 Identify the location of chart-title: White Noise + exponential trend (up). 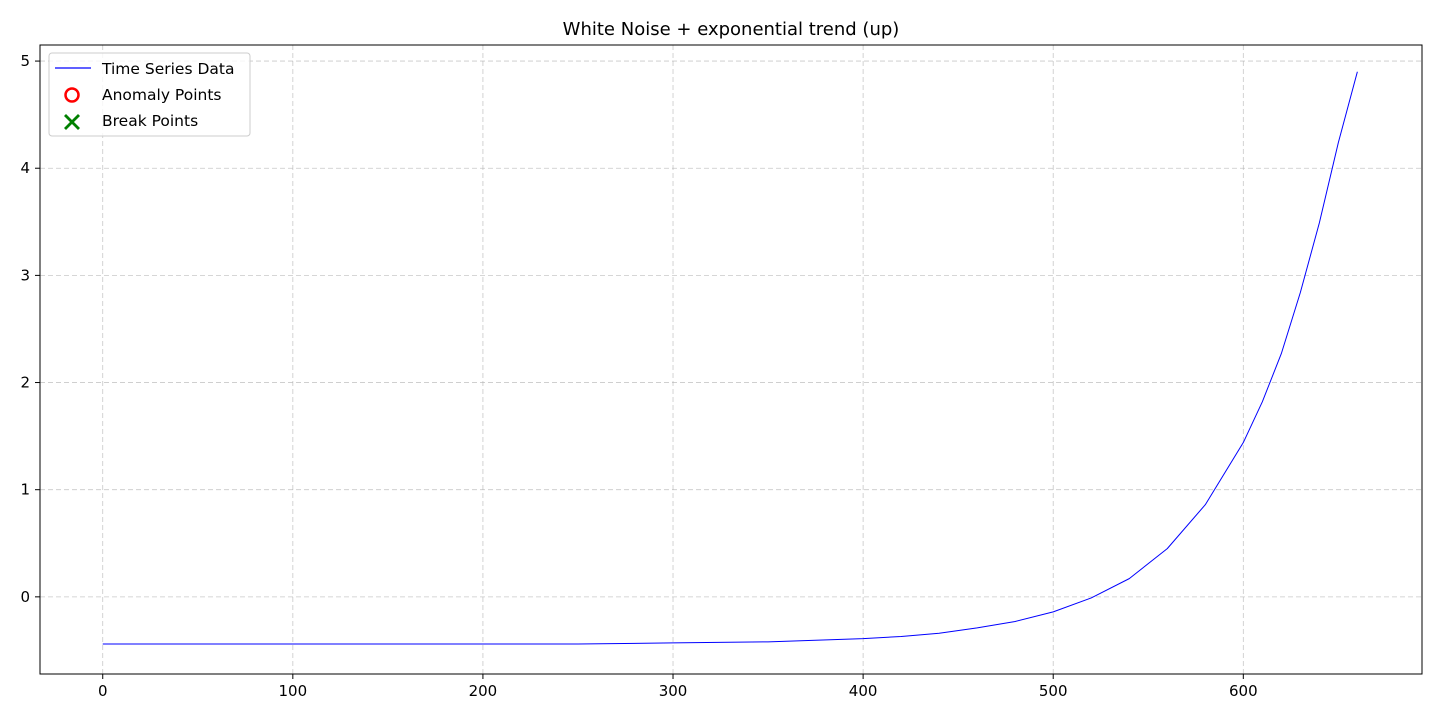
(731, 29).